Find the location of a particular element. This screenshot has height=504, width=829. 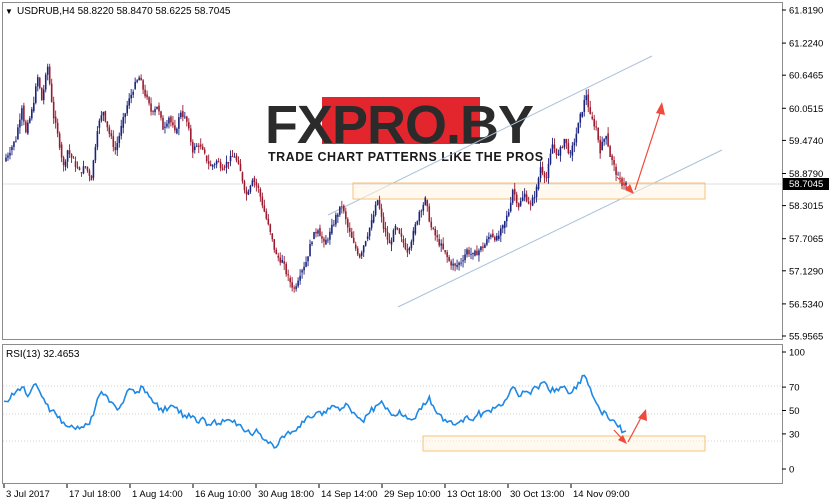

rsi-tick-label: 0 is located at coordinates (791, 470).